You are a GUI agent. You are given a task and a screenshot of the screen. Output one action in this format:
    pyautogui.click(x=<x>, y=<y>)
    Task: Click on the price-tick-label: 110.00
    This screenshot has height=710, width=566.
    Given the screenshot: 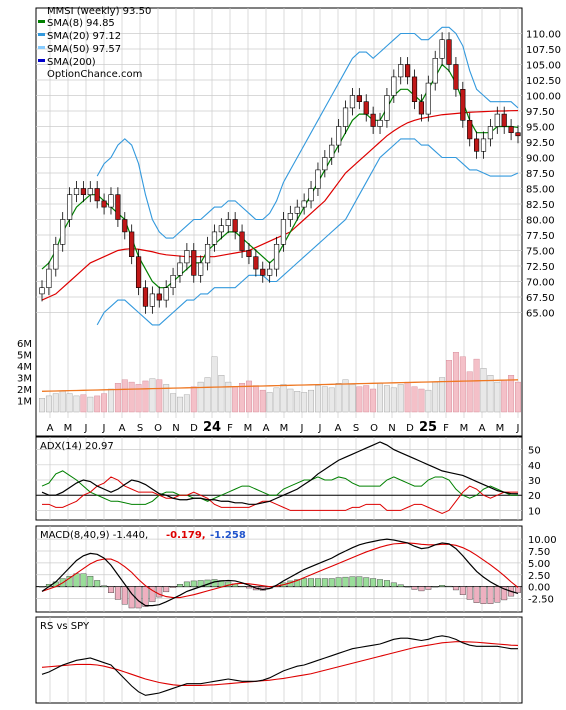 What is the action you would take?
    pyautogui.click(x=543, y=35)
    